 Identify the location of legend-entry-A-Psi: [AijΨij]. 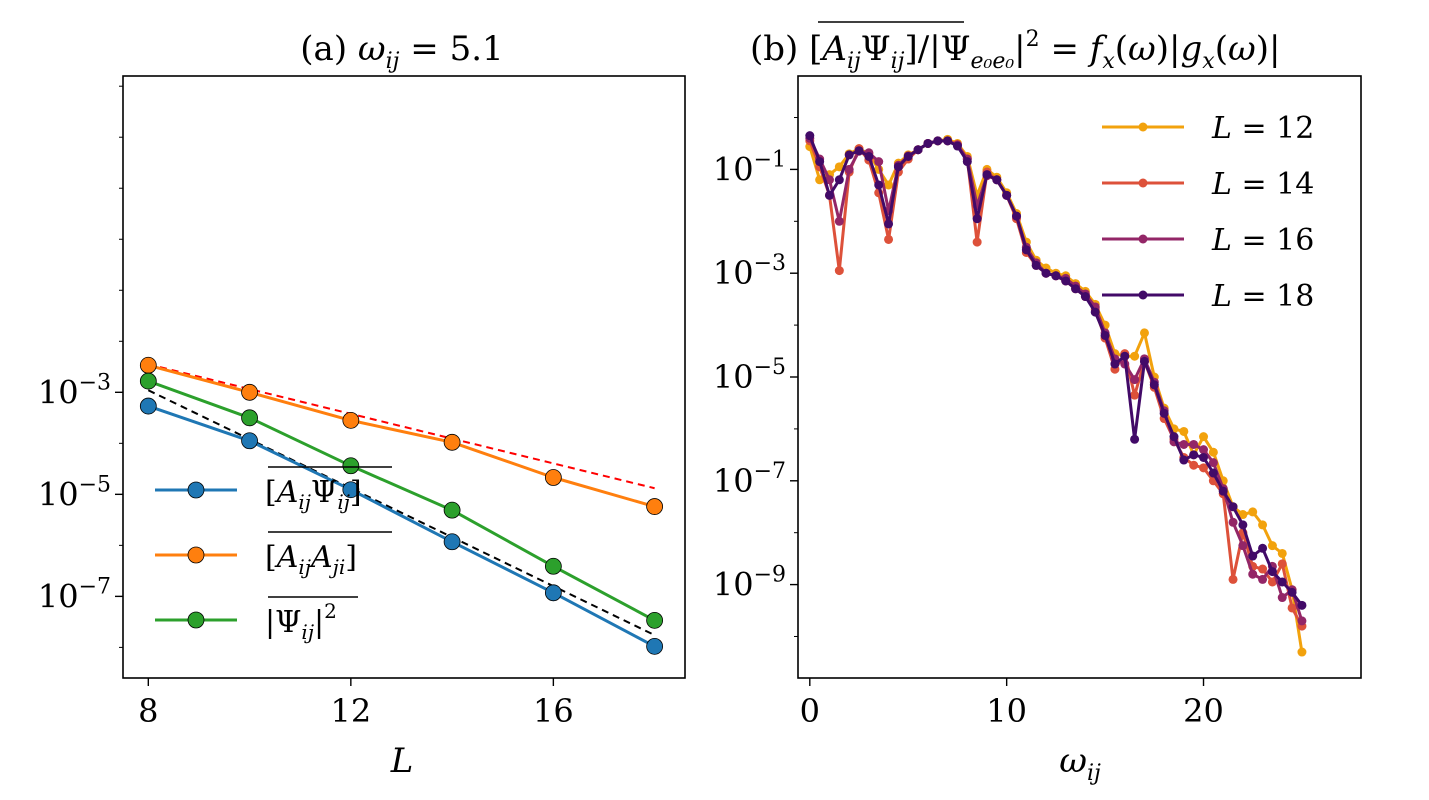
(273, 490).